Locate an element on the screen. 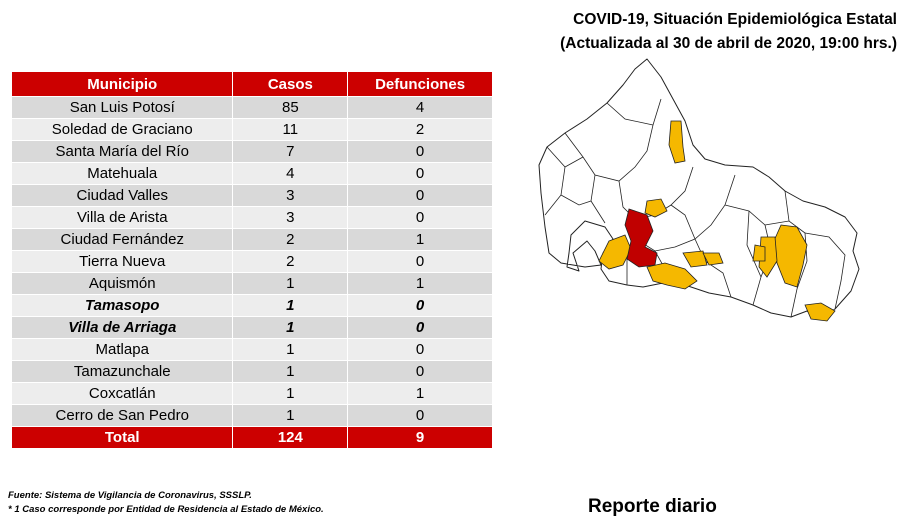  municipio-cell: Santa María del Río is located at coordinates (122, 151).